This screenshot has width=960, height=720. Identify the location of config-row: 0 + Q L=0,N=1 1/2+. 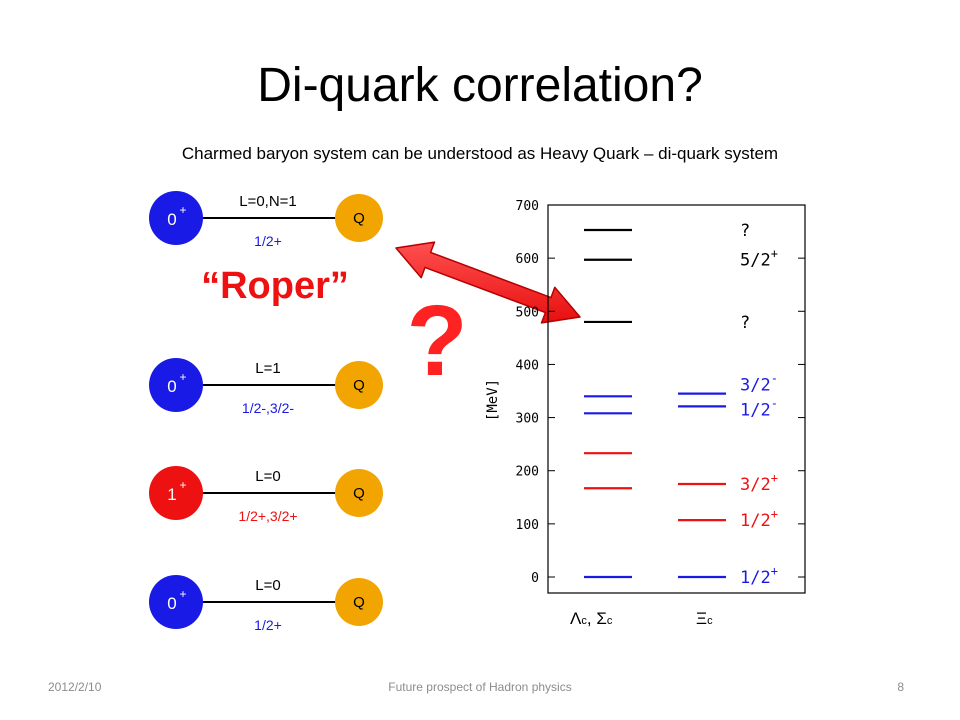
(266, 220).